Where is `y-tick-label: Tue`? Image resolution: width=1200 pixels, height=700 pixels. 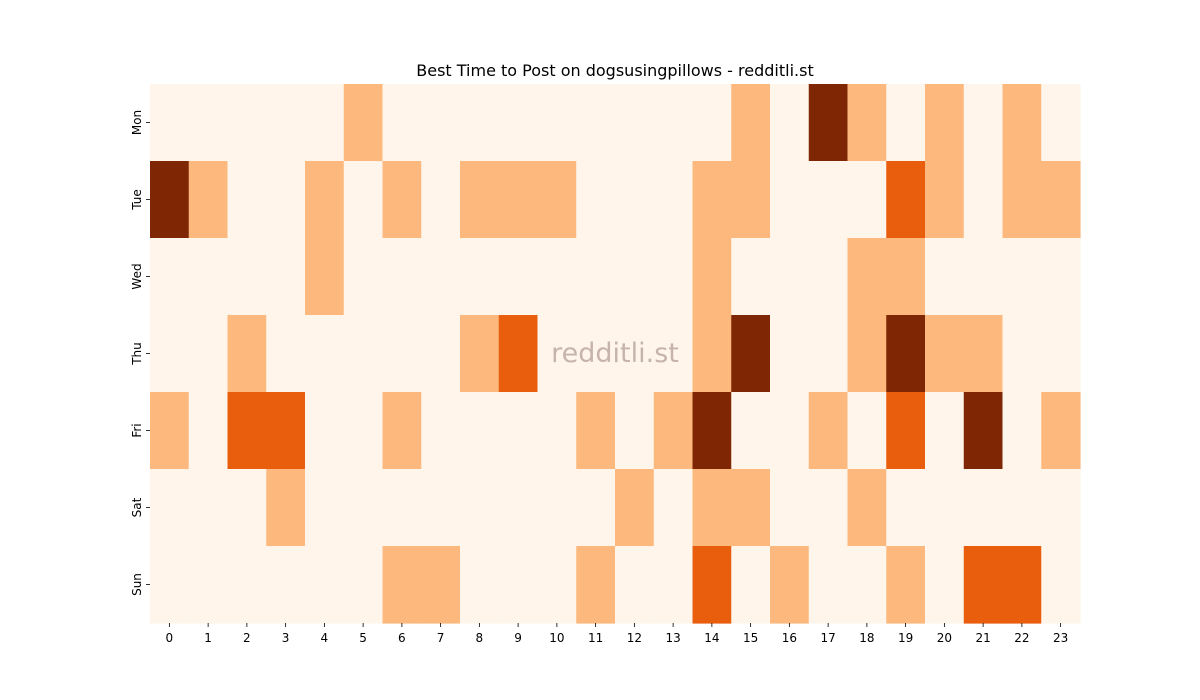
y-tick-label: Tue is located at coordinates (137, 200).